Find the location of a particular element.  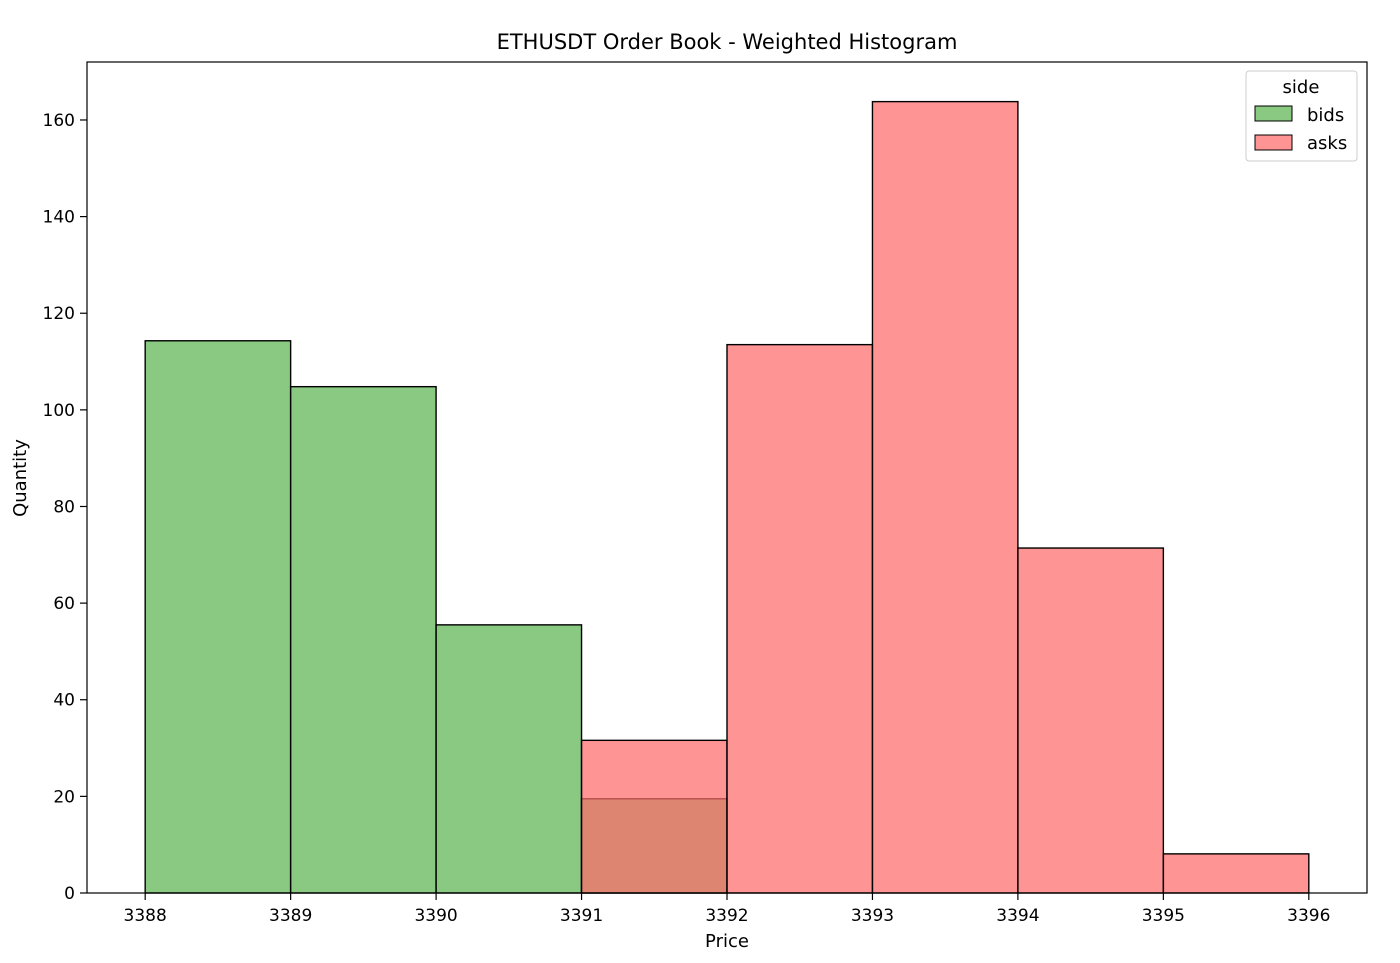

x-tick-label-2: 3390 is located at coordinates (435, 916).